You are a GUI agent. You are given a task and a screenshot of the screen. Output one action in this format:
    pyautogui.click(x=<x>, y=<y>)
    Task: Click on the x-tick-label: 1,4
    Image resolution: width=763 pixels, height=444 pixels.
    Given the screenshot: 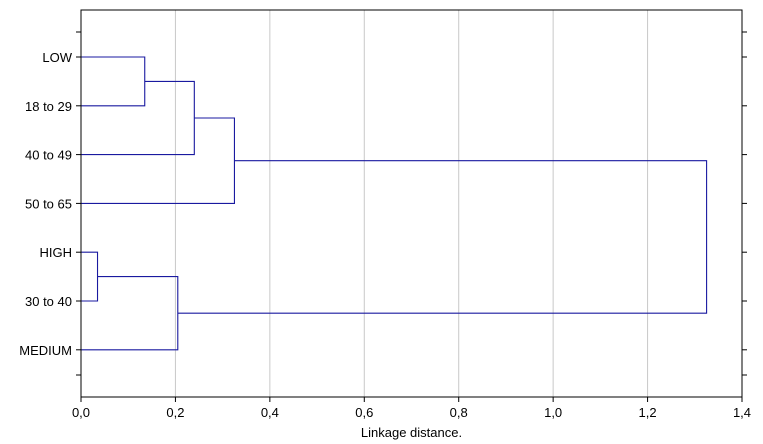 What is the action you would take?
    pyautogui.click(x=742, y=412)
    